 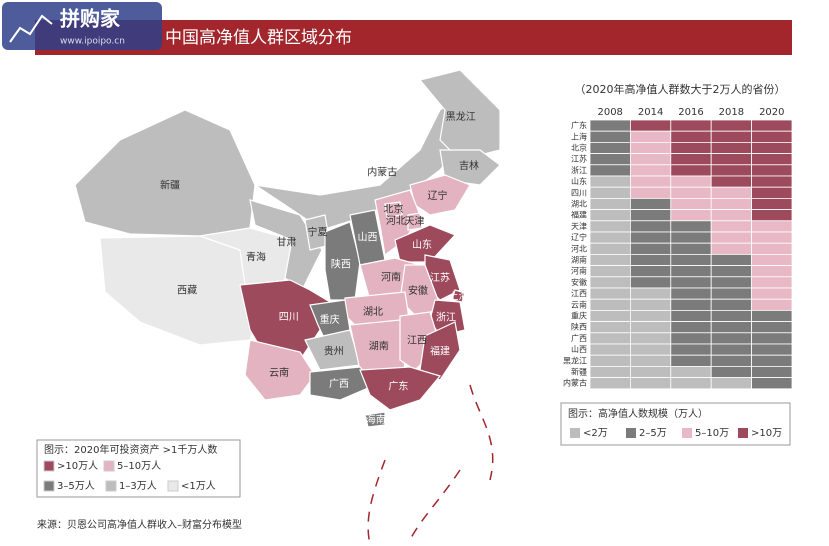 I want to click on heat-legend-title: 图示：高净值人数规模（万人）, so click(x=638, y=413).